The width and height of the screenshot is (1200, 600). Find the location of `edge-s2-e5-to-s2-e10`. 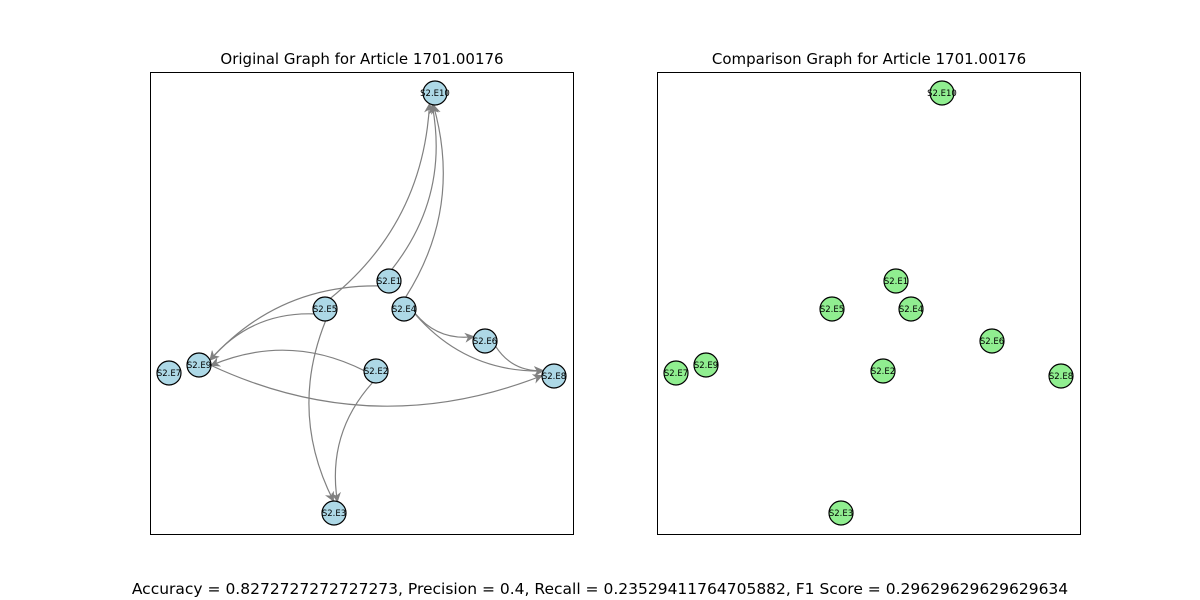

edge-s2-e5-to-s2-e10 is located at coordinates (382, 200).